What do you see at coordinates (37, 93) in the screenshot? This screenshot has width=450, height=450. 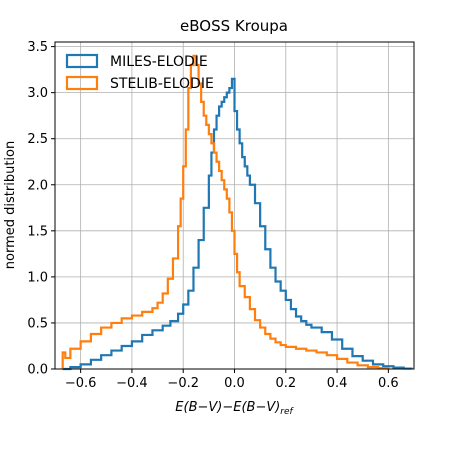 I see `y-tick-label: 3.0` at bounding box center [37, 93].